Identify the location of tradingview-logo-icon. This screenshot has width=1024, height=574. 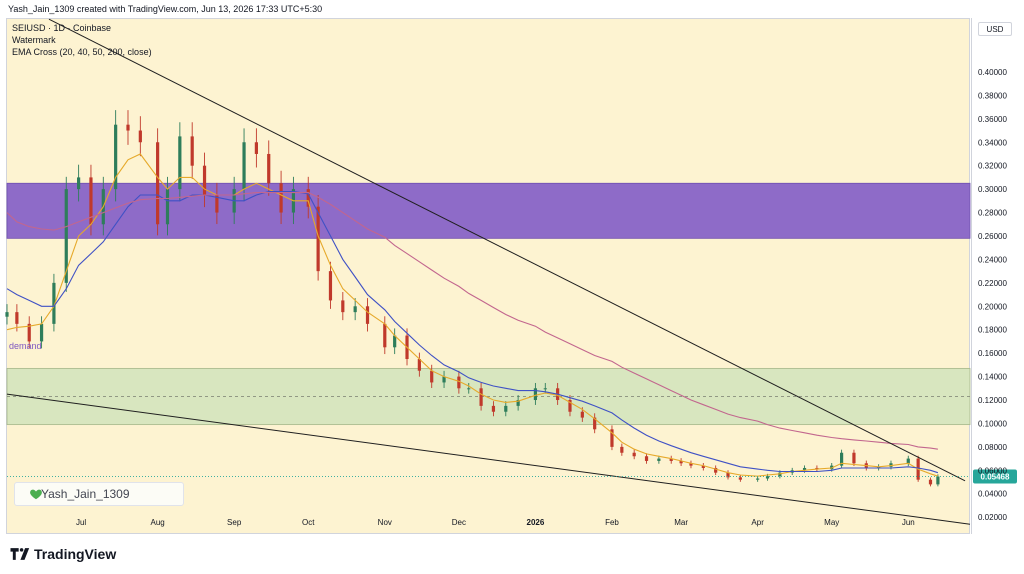
(21, 554).